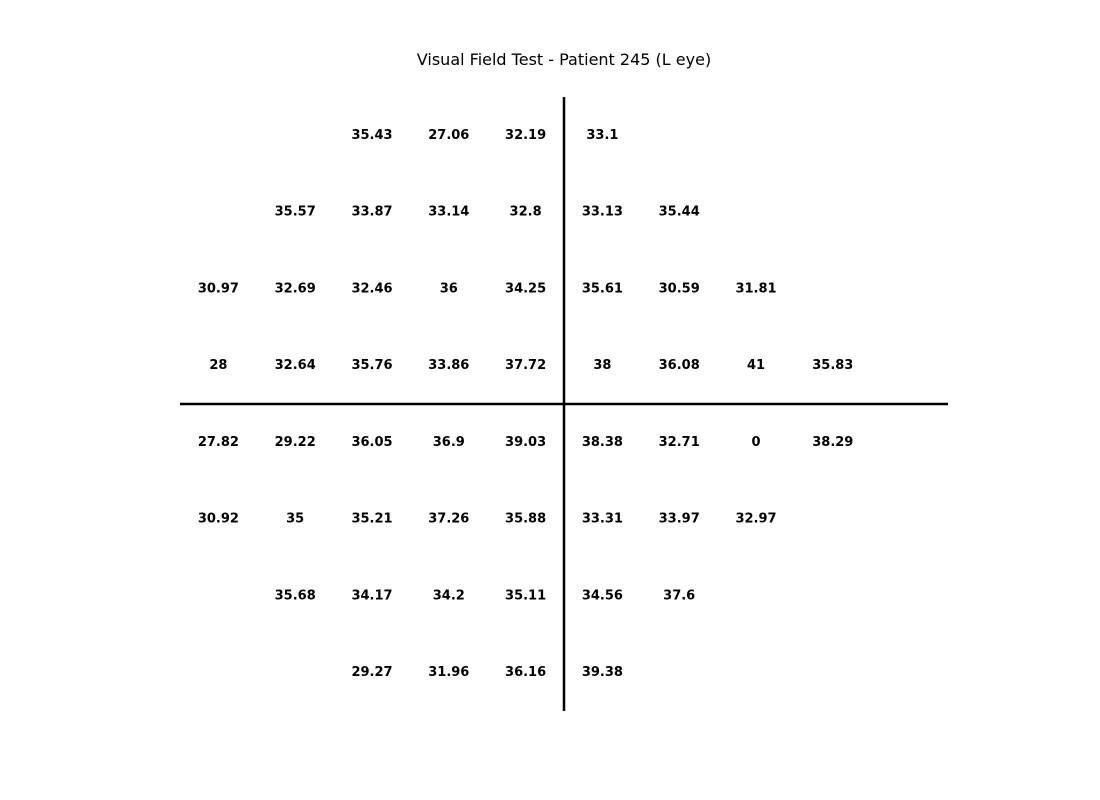 Image resolution: width=1100 pixels, height=800 pixels. Describe the element at coordinates (371, 212) in the screenshot. I see `threshold-value: 33.87` at that location.